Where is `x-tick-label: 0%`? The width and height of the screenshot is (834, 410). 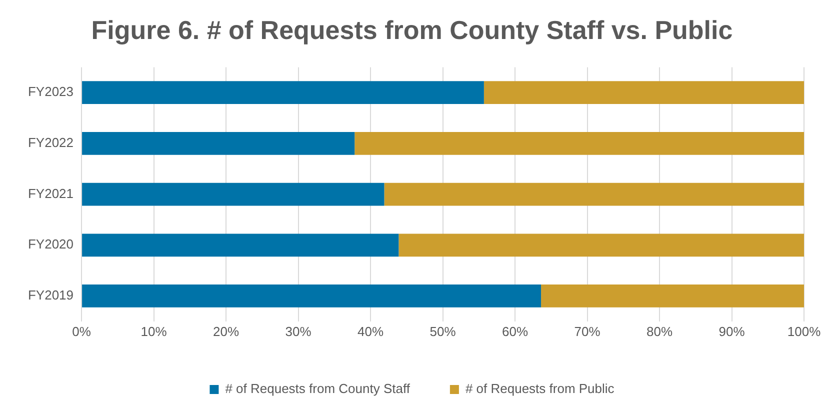 x-tick-label: 0% is located at coordinates (82, 331).